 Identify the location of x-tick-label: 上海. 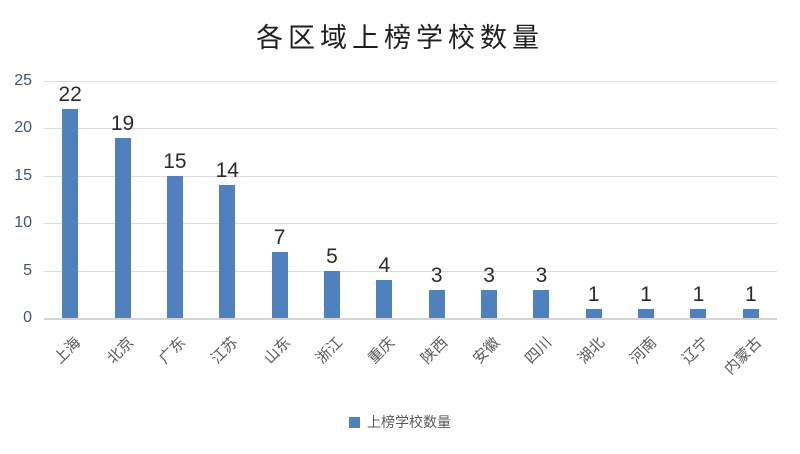
(68, 351).